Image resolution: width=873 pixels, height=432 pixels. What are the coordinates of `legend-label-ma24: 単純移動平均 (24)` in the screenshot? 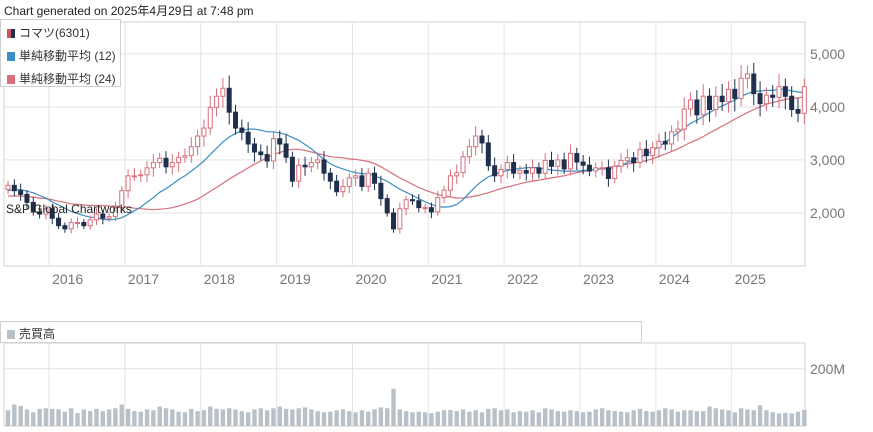 It's located at (67, 79).